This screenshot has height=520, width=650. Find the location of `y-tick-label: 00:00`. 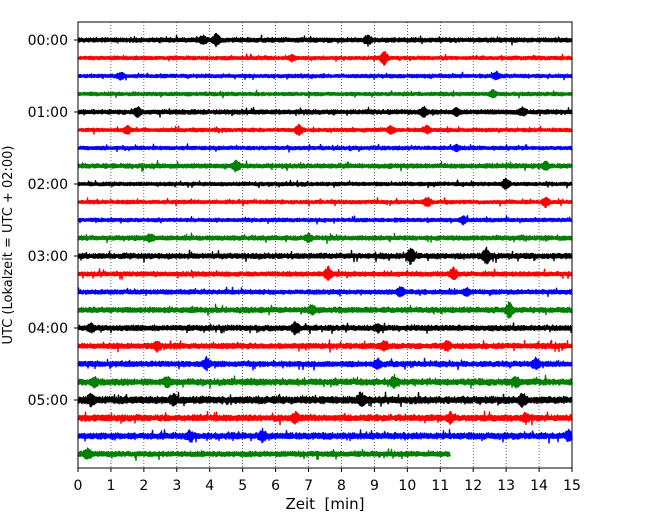

y-tick-label: 00:00 is located at coordinates (48, 41).